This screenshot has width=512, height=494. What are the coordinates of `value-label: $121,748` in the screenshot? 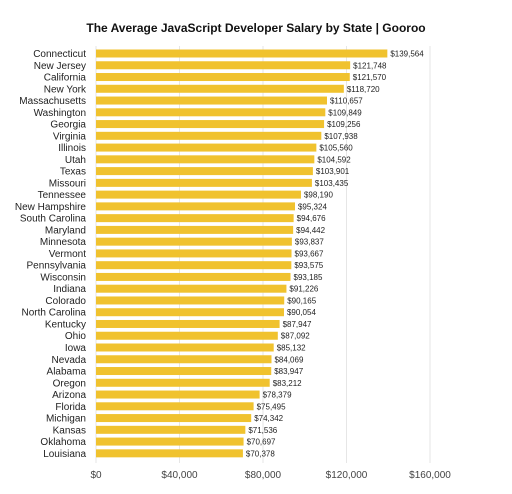 It's located at (370, 65).